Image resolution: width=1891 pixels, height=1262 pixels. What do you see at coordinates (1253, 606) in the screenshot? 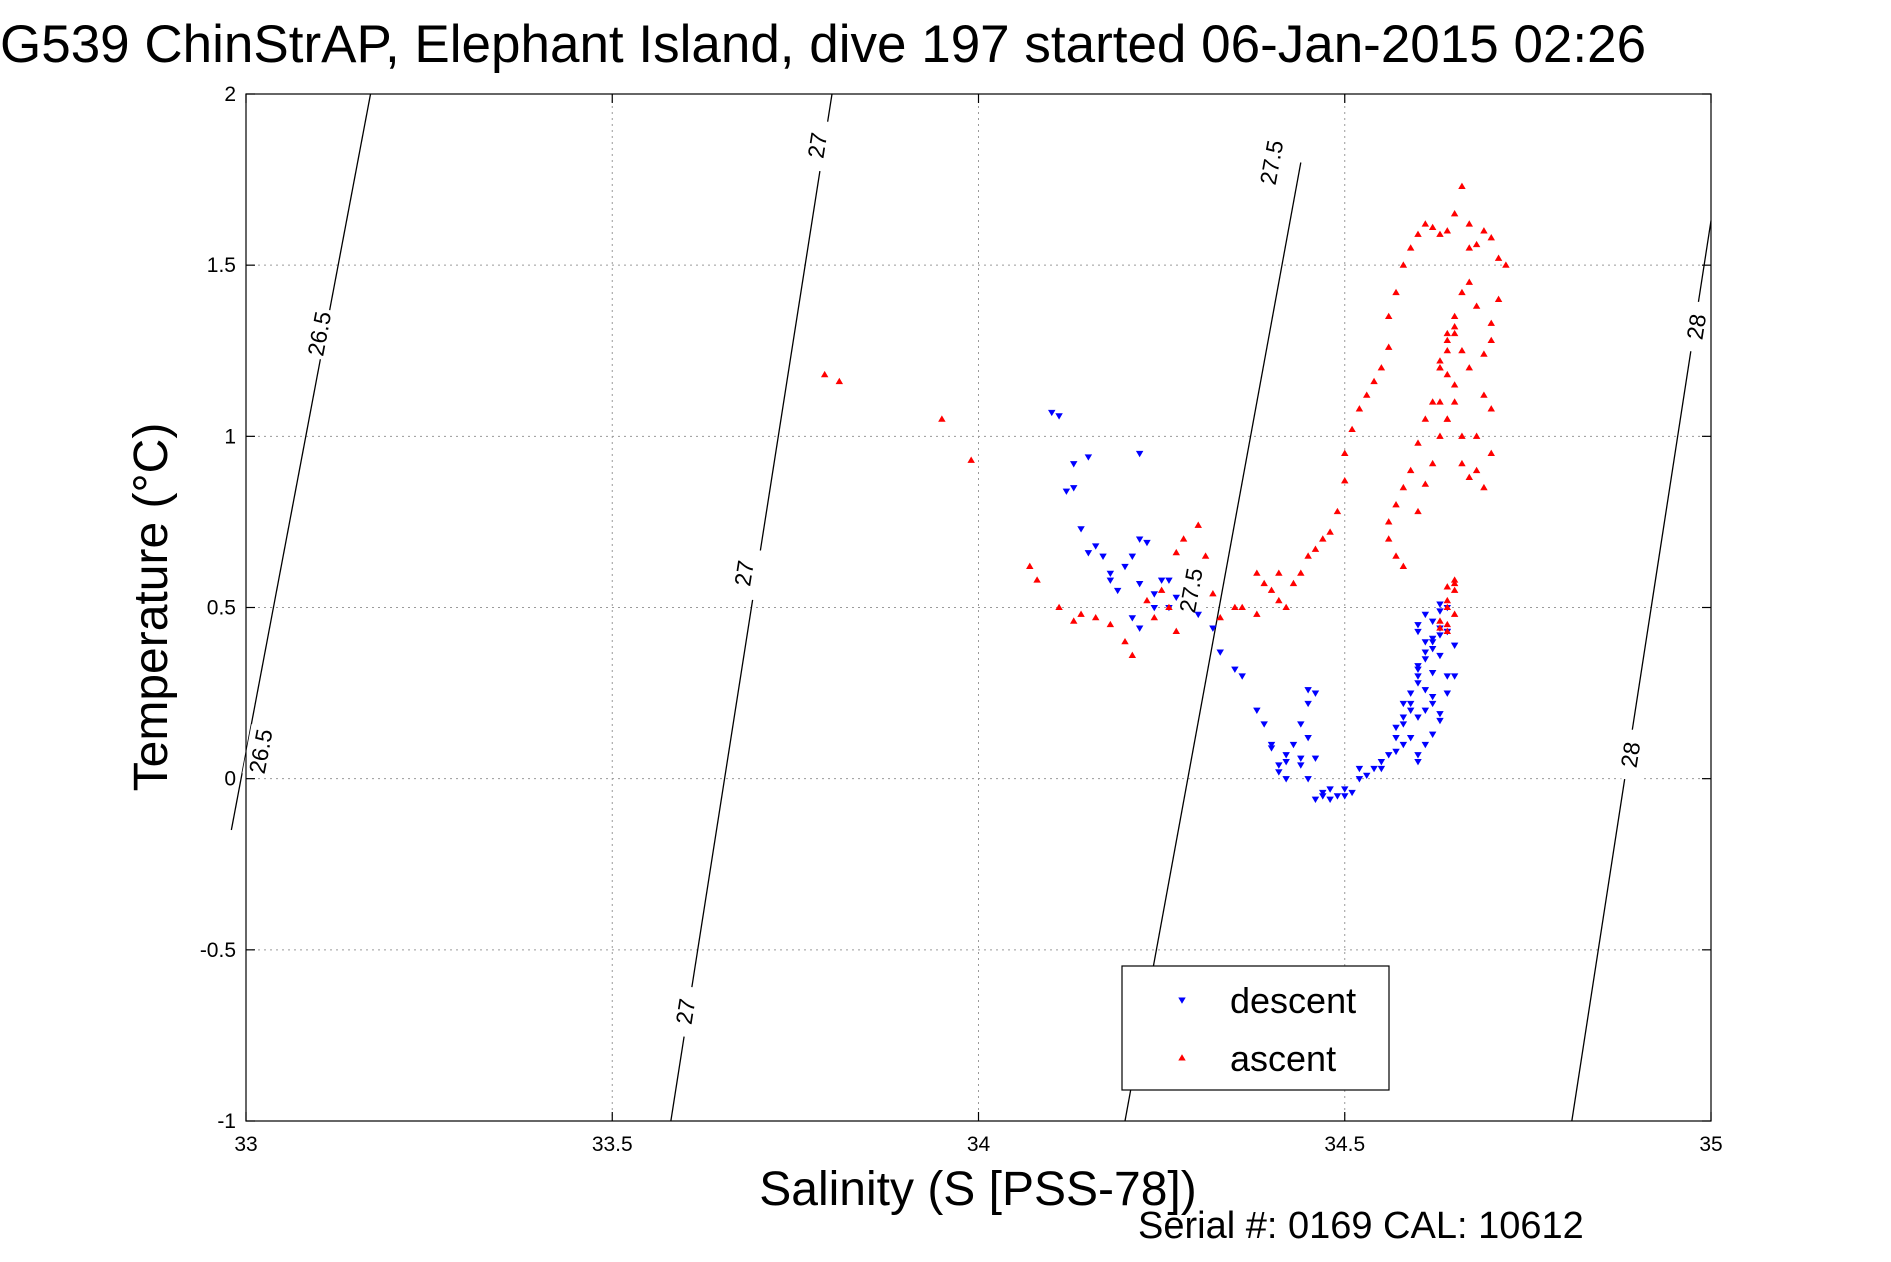
I see `descent-series` at bounding box center [1253, 606].